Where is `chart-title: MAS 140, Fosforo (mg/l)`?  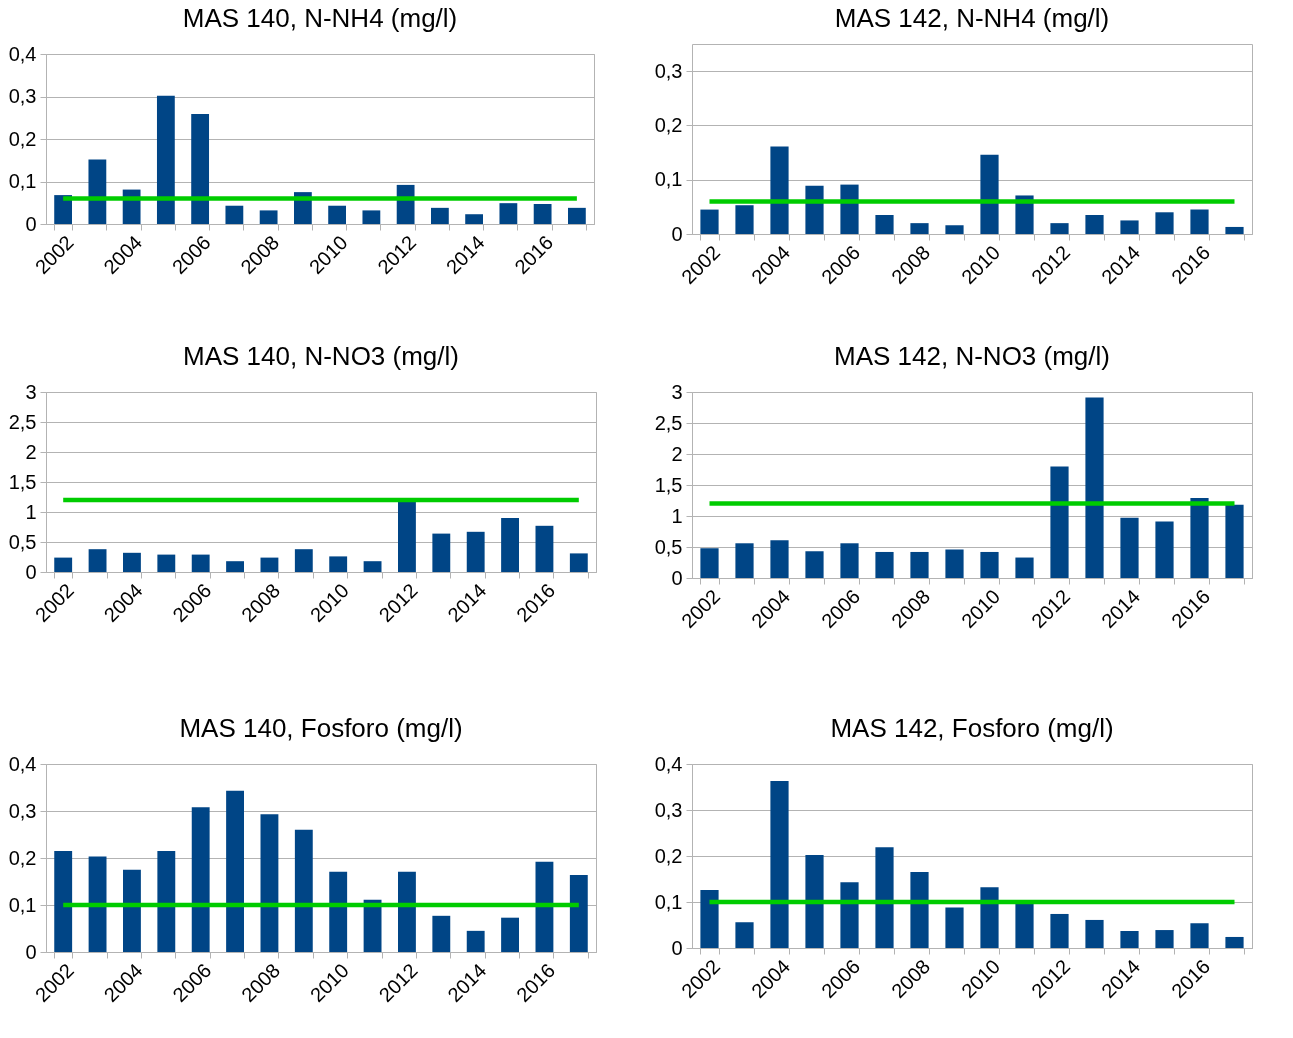 chart-title: MAS 140, Fosforo (mg/l) is located at coordinates (321, 728).